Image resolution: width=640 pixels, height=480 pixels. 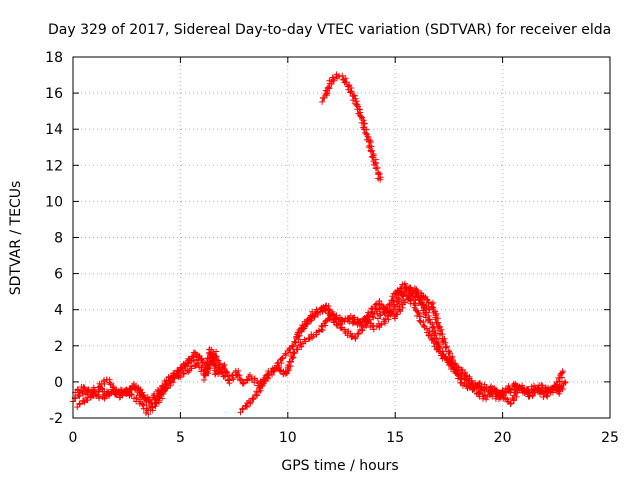 I want to click on x-tick-label: 5, so click(x=180, y=438).